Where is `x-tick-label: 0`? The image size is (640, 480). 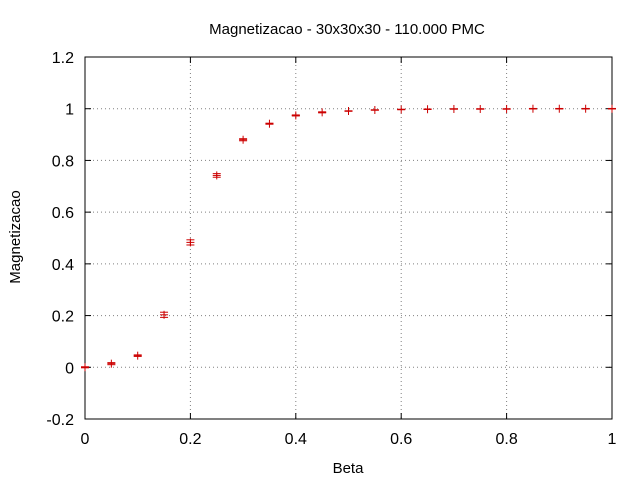 x-tick-label: 0 is located at coordinates (85, 439).